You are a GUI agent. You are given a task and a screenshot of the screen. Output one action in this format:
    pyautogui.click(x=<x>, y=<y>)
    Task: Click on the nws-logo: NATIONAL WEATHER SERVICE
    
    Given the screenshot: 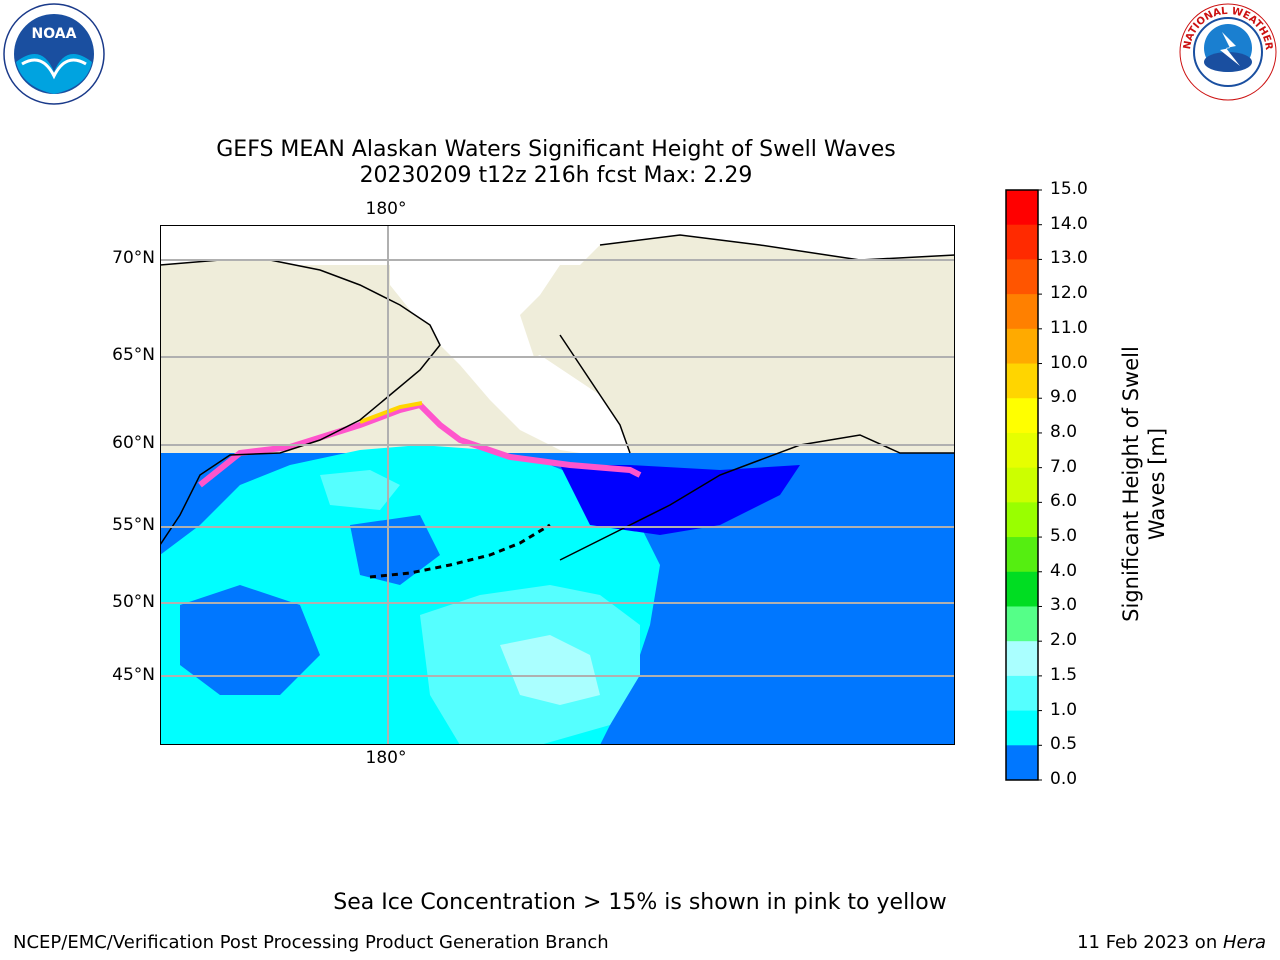 What is the action you would take?
    pyautogui.click(x=1227, y=51)
    